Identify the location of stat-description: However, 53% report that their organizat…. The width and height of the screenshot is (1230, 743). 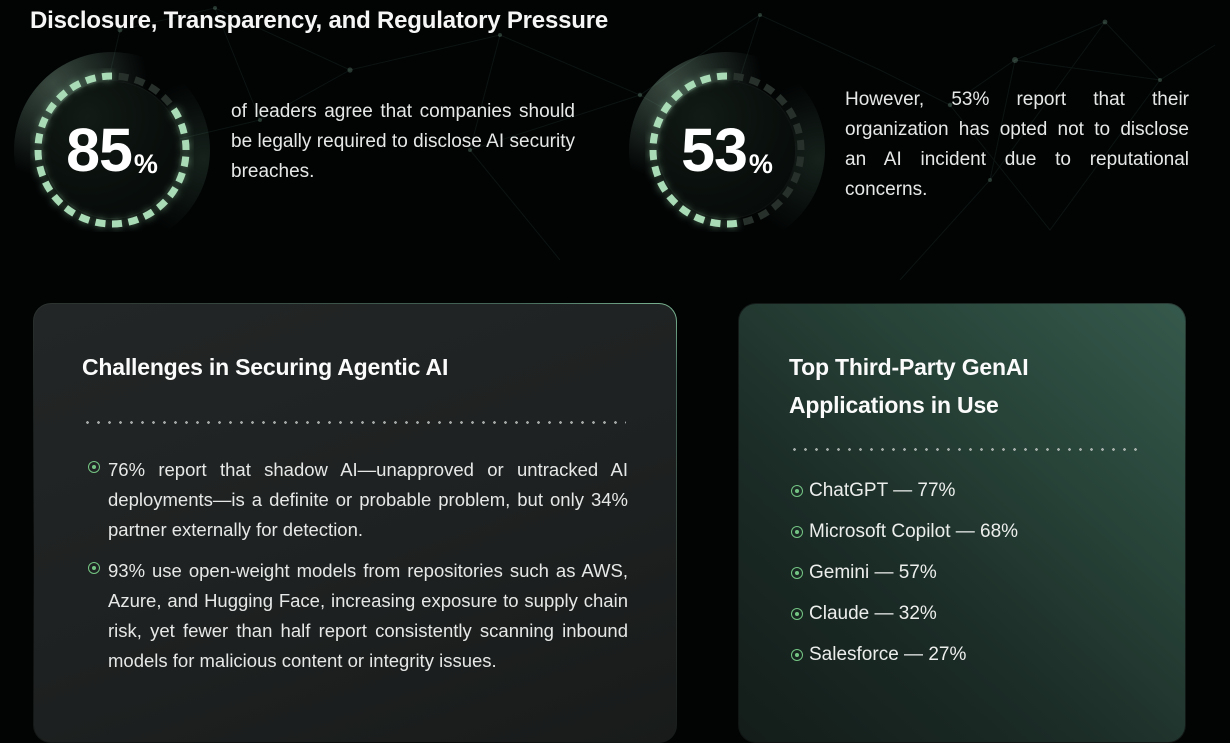
(1017, 144).